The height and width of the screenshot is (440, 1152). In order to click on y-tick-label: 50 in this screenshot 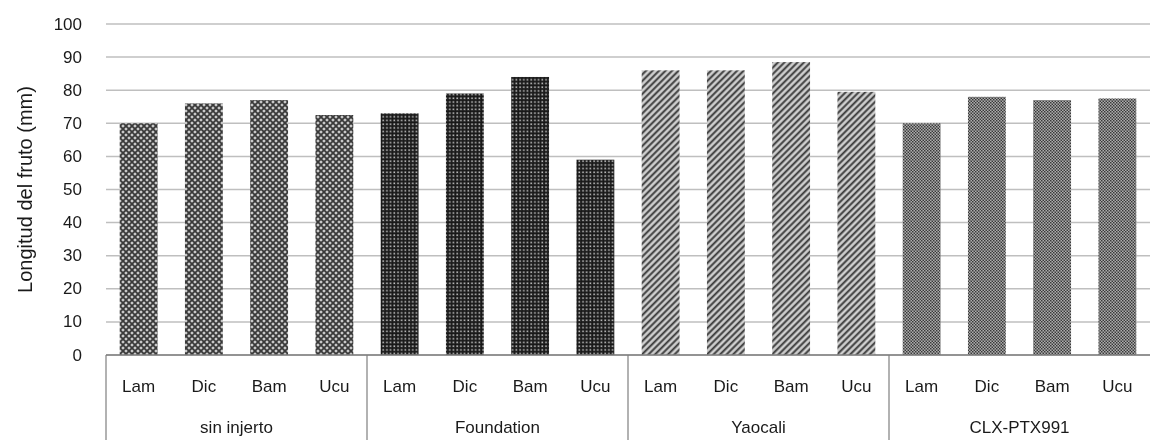, I will do `click(72, 189)`.